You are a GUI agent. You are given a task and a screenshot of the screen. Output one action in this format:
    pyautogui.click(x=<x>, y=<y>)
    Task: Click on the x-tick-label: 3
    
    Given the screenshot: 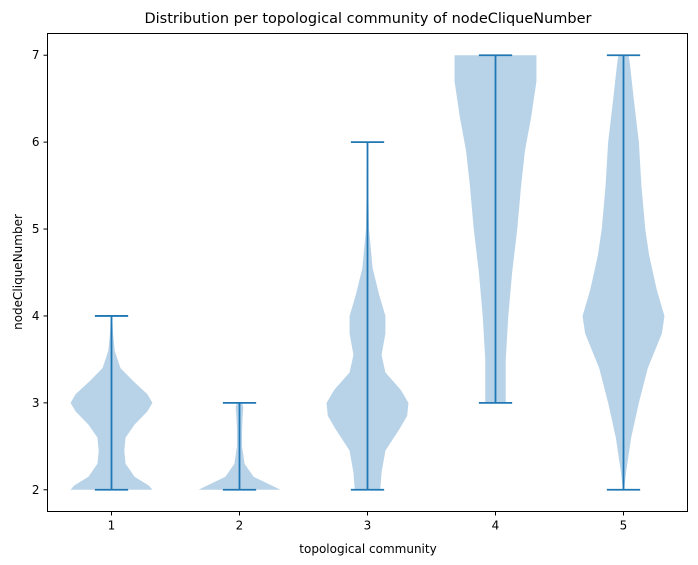 What is the action you would take?
    pyautogui.click(x=368, y=526)
    